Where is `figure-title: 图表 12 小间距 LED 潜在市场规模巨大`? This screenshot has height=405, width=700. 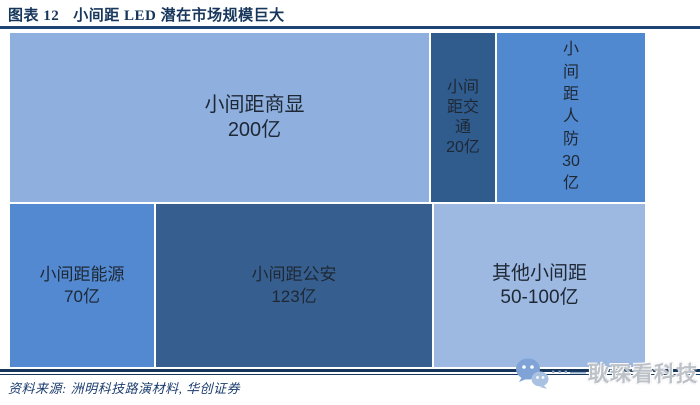
figure-title: 图表 12 小间距 LED 潜在市场规模巨大 is located at coordinates (146, 14).